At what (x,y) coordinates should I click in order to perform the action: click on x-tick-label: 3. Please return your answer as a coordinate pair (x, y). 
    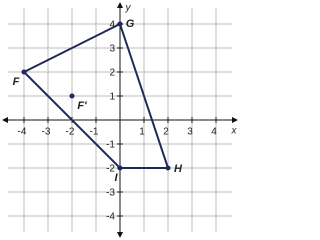
    Looking at the image, I should click on (190, 132).